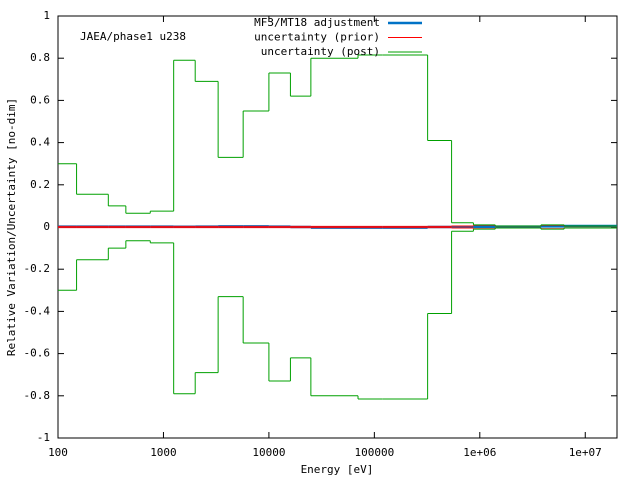 The image size is (640, 480). I want to click on y-tick-label: 0.6, so click(40, 99).